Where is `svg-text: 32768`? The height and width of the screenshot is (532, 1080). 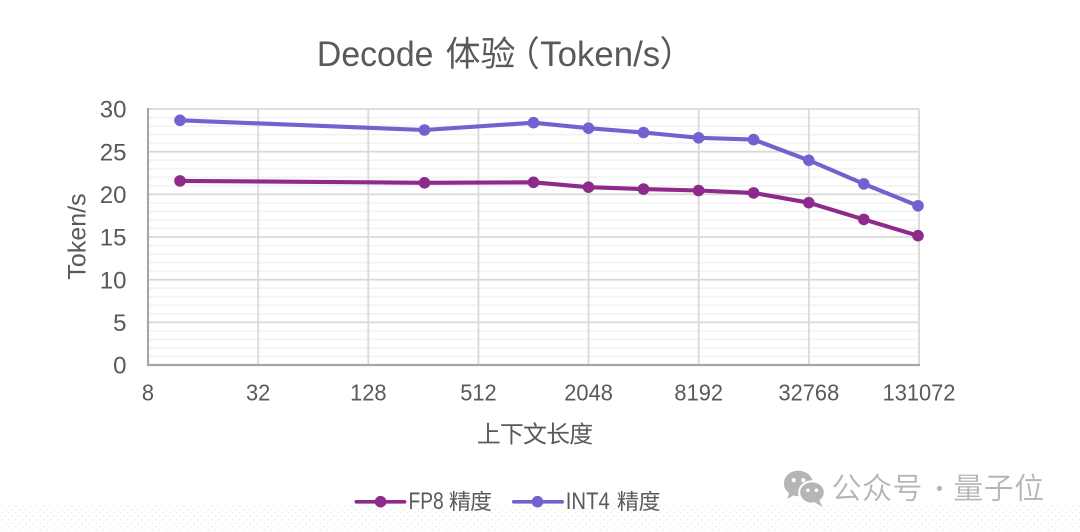 svg-text: 32768 is located at coordinates (808, 393).